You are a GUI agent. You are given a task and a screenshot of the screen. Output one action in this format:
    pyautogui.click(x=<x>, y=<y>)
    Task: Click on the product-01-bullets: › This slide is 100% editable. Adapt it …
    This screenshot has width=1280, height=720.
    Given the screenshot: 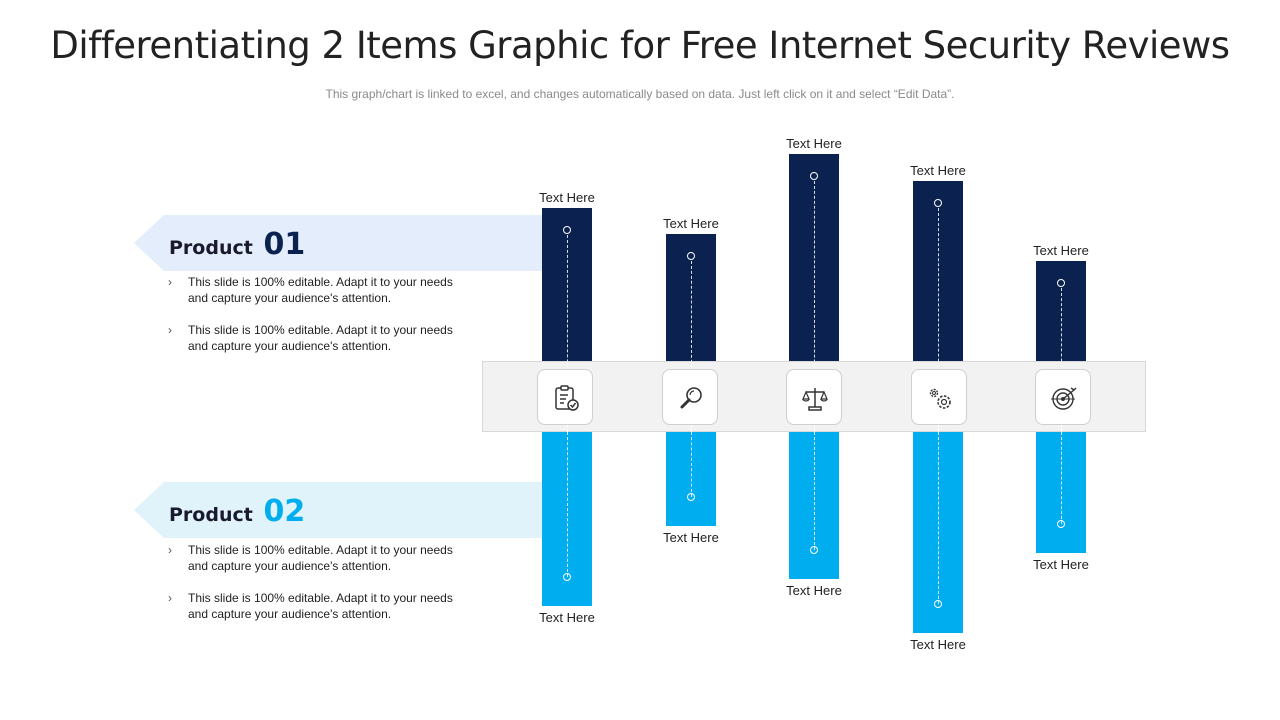 What is the action you would take?
    pyautogui.click(x=318, y=322)
    